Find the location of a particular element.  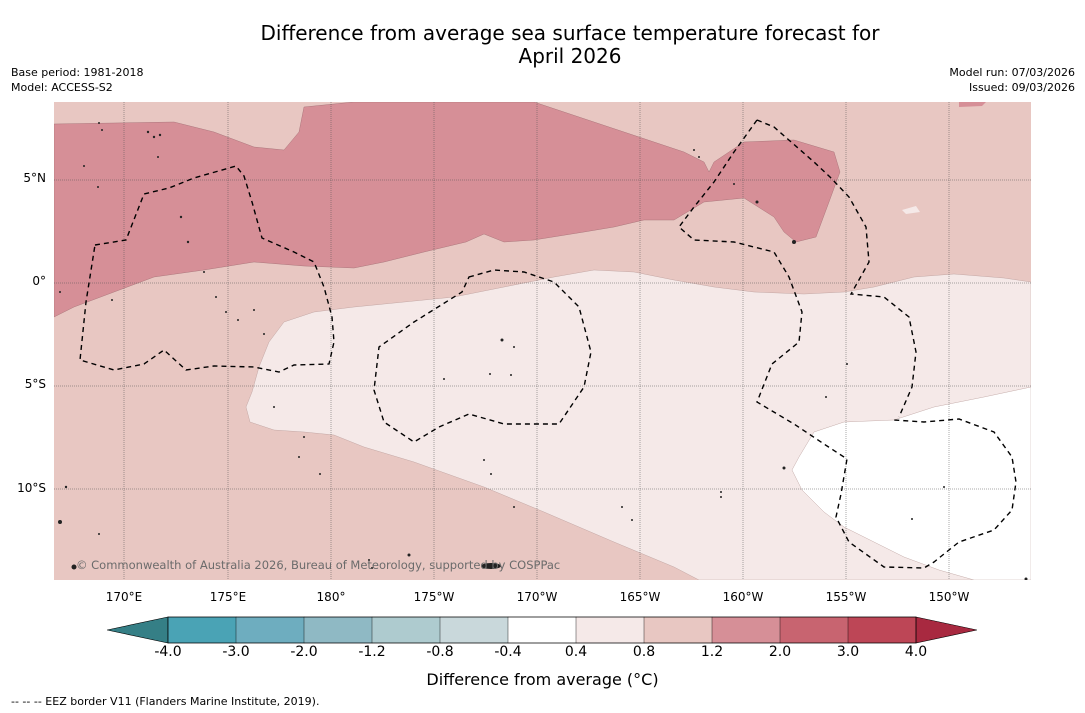

anomaly-region-0.0 is located at coordinates (911, 483).